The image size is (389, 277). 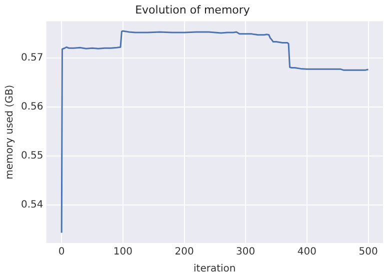 I want to click on x-axis-title: iteration, so click(x=215, y=269).